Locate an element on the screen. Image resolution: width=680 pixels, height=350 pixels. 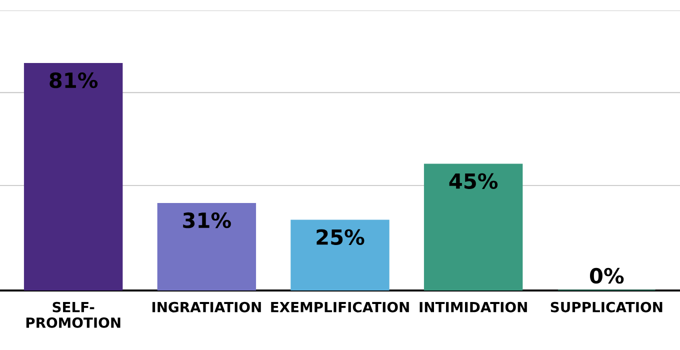
x-tick-label: SELF- PROMOTION is located at coordinates (73, 315).